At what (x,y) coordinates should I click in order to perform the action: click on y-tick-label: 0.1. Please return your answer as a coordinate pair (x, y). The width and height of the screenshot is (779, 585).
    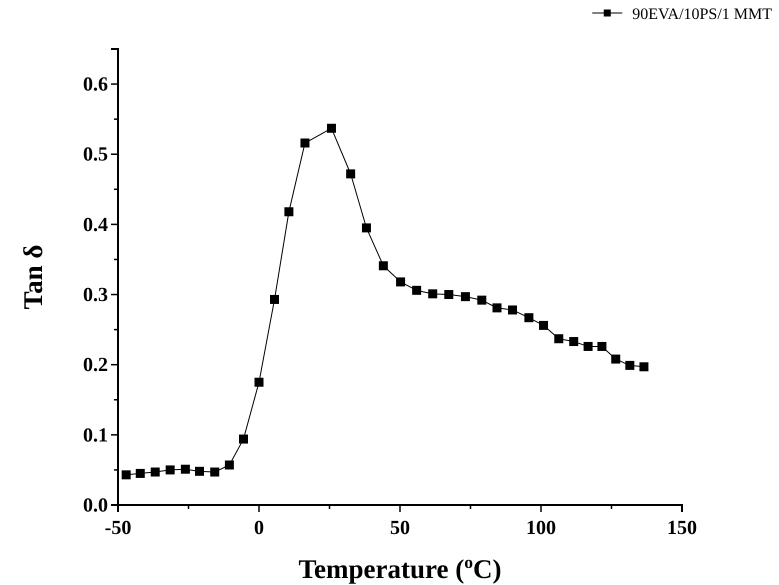
    Looking at the image, I should click on (95, 435).